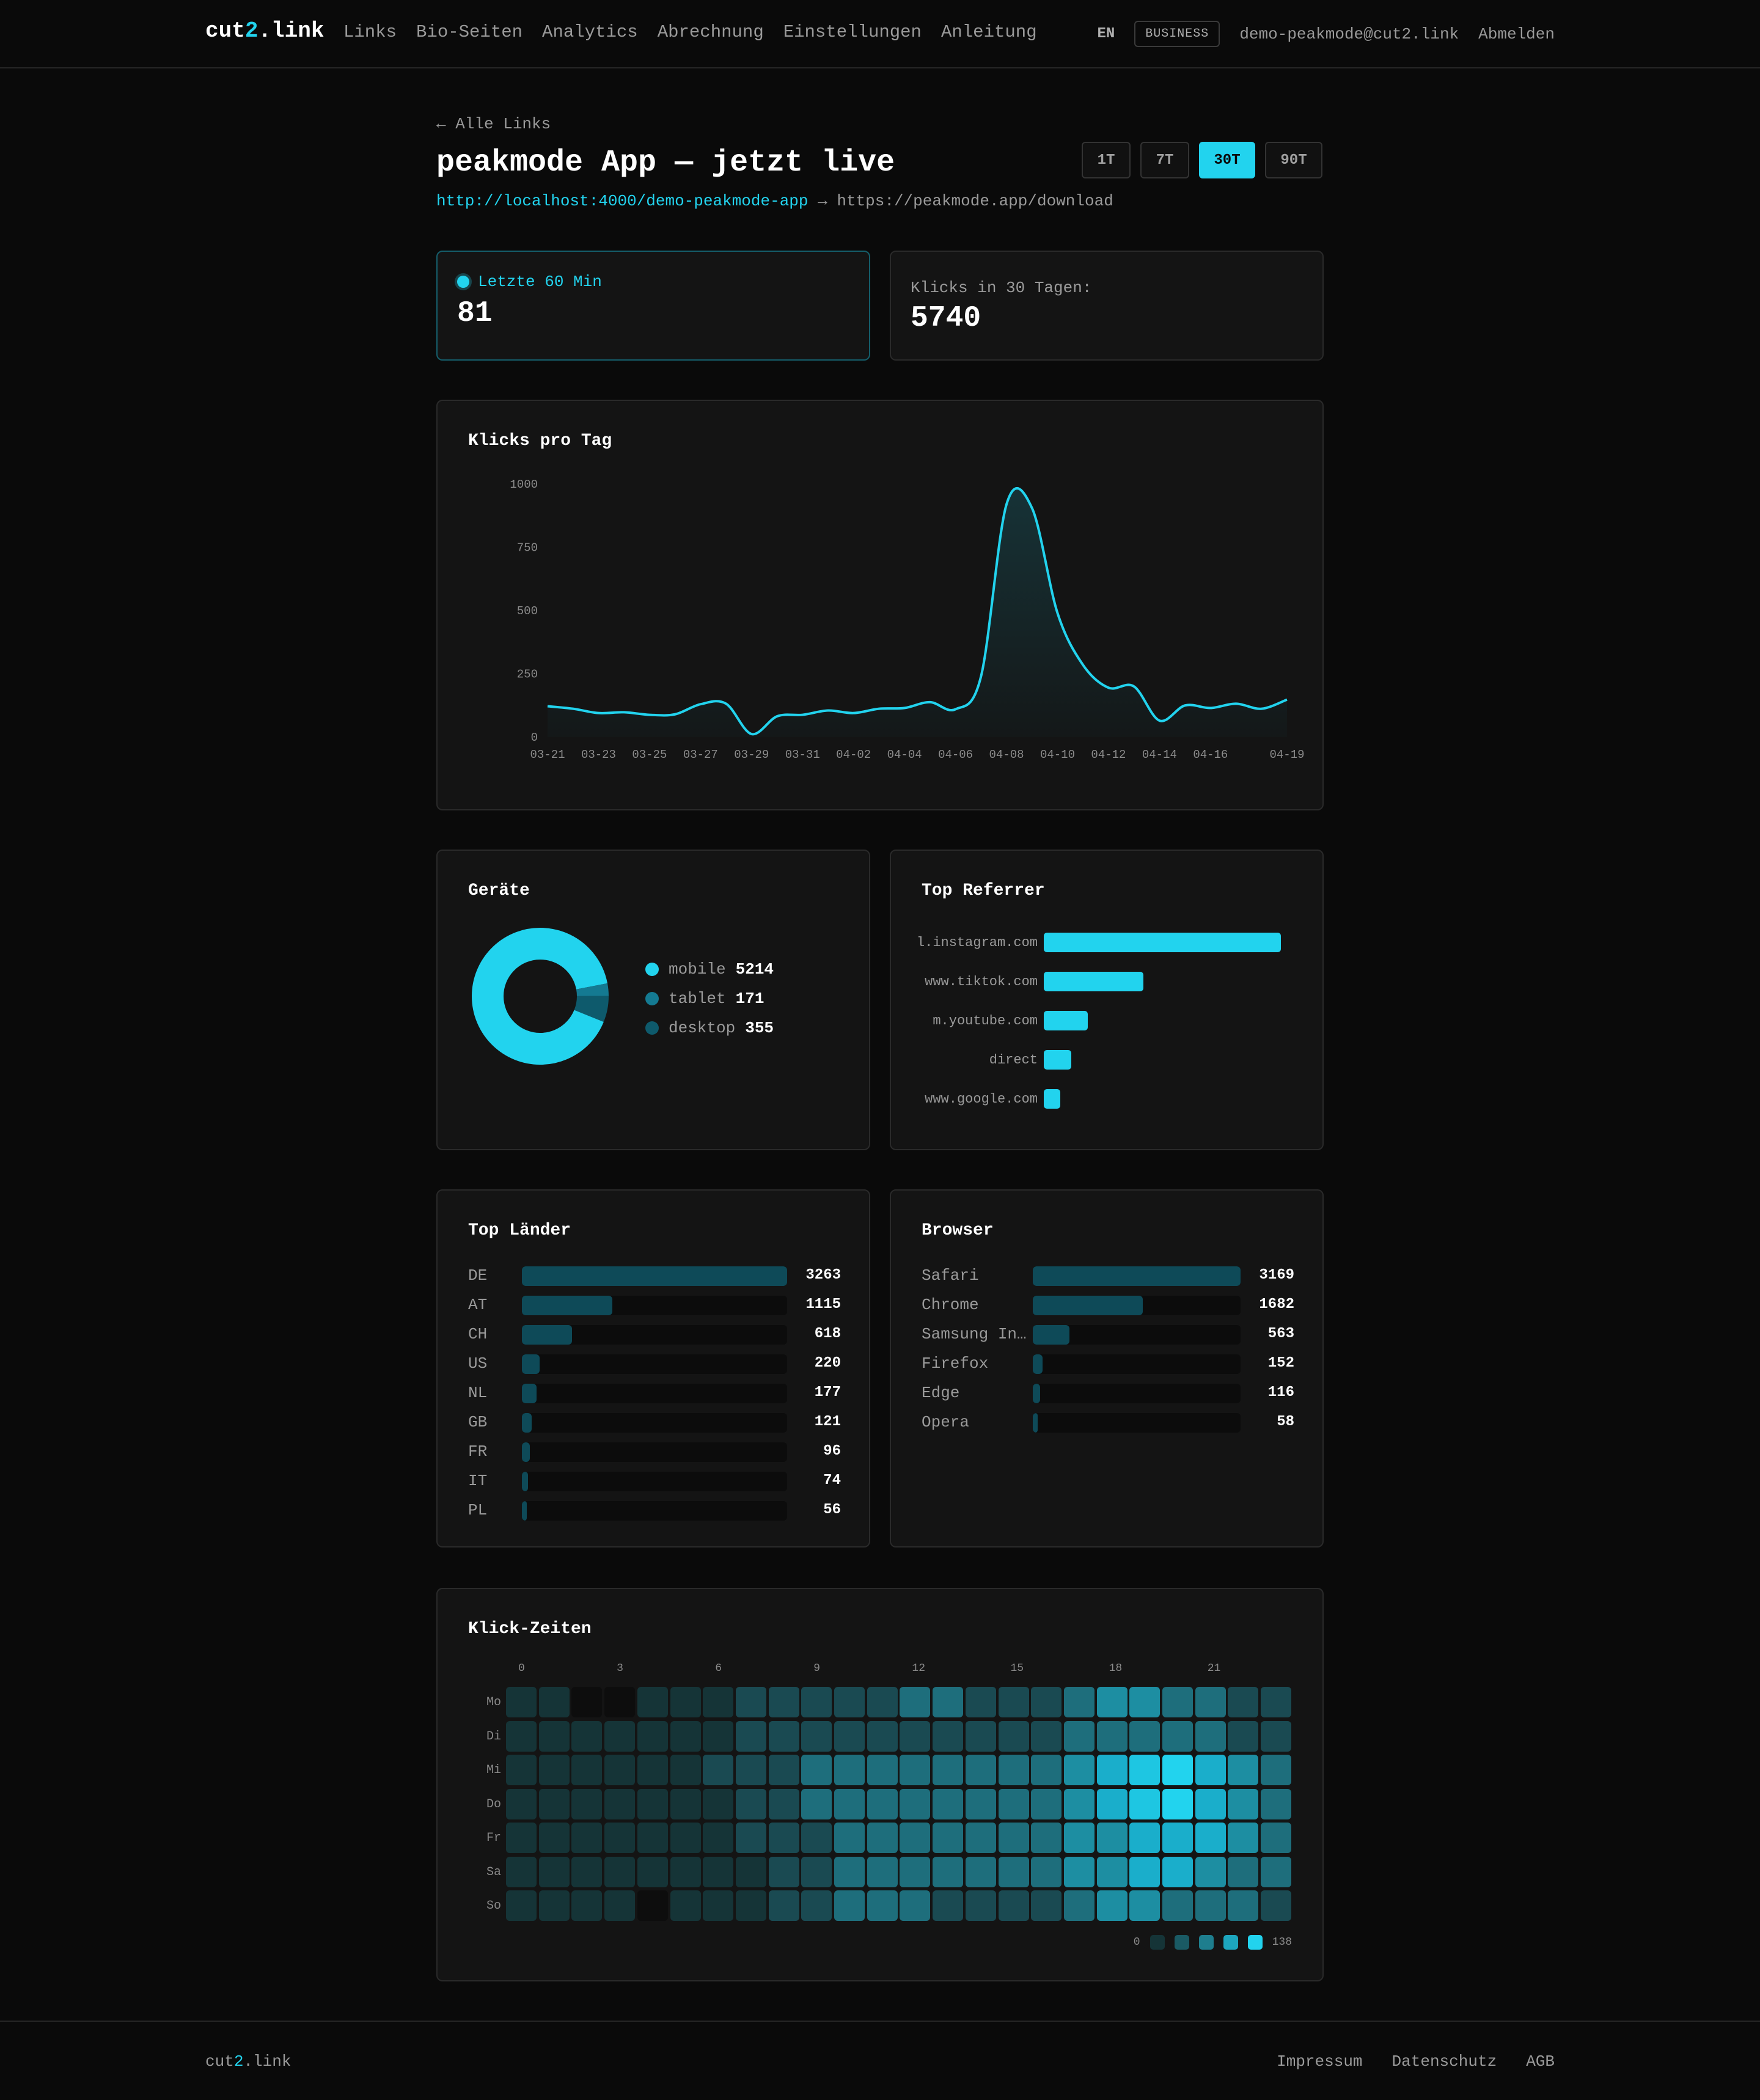 The width and height of the screenshot is (1760, 2100). I want to click on range-1t-button: 1T, so click(1107, 160).